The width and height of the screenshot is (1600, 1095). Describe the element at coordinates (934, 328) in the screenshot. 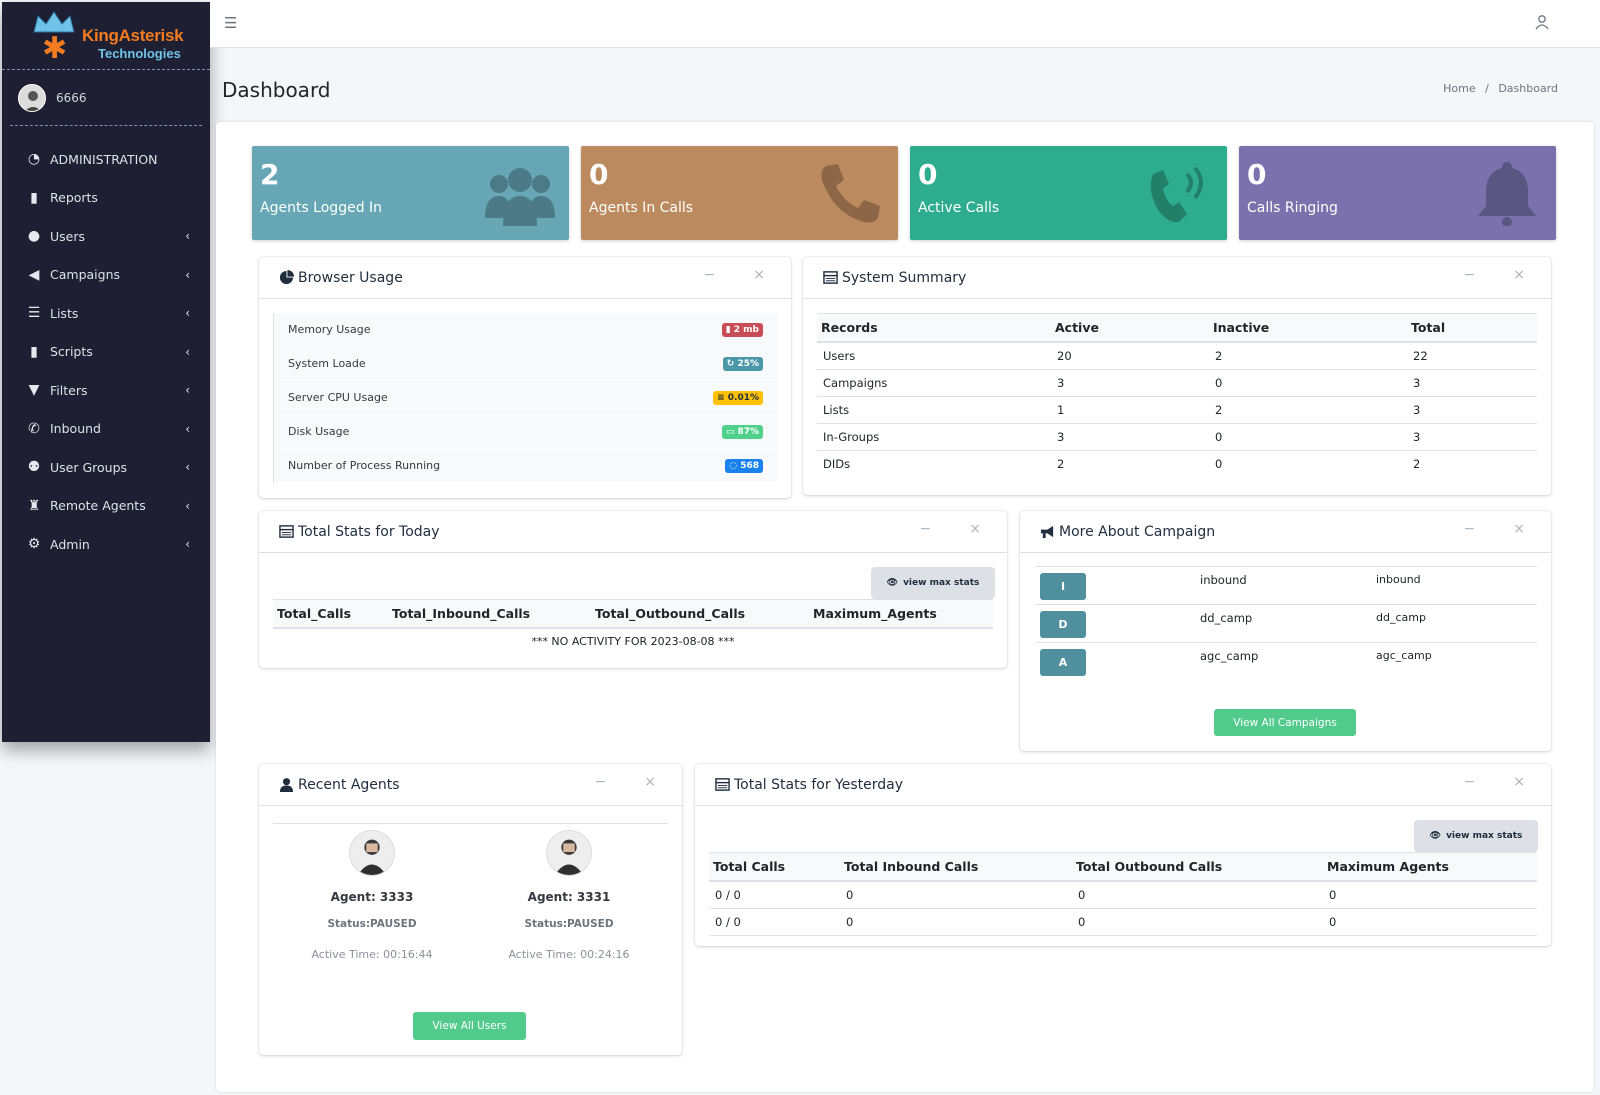

I see `column-header: Records` at that location.